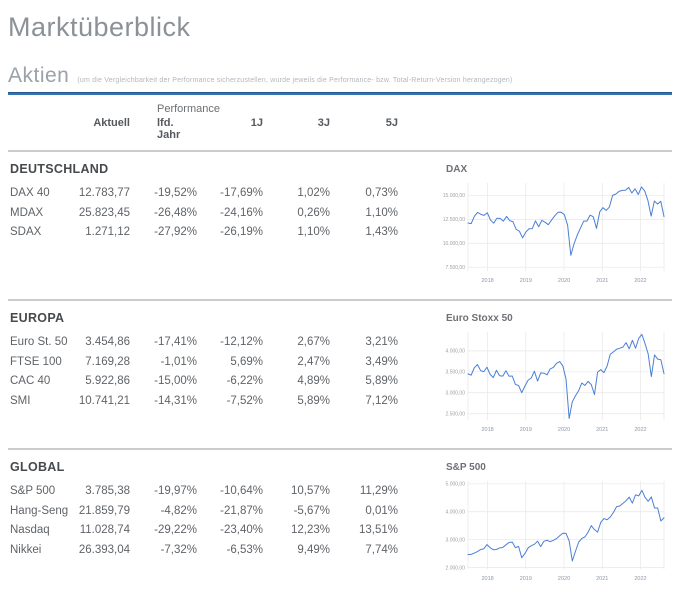 Image resolution: width=678 pixels, height=605 pixels. What do you see at coordinates (204, 214) in the screenshot?
I see `table-row: MDAX 25.823,45 -26,48% -24,16% 0,26% 1,10%` at bounding box center [204, 214].